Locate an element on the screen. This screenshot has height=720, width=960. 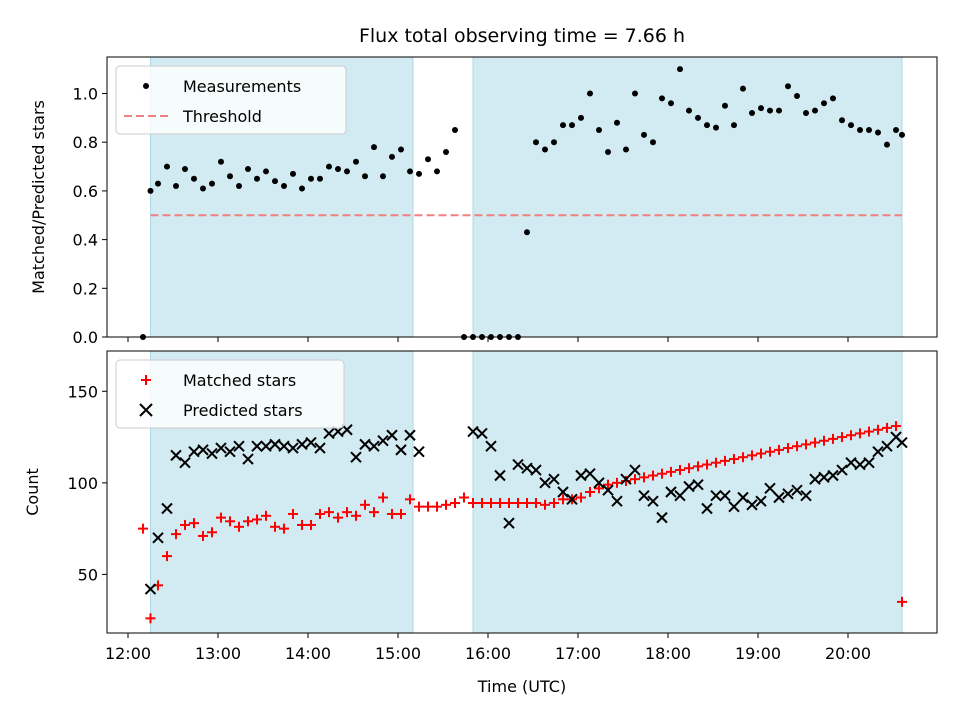
y-tick-label: 150 is located at coordinates (82, 391).